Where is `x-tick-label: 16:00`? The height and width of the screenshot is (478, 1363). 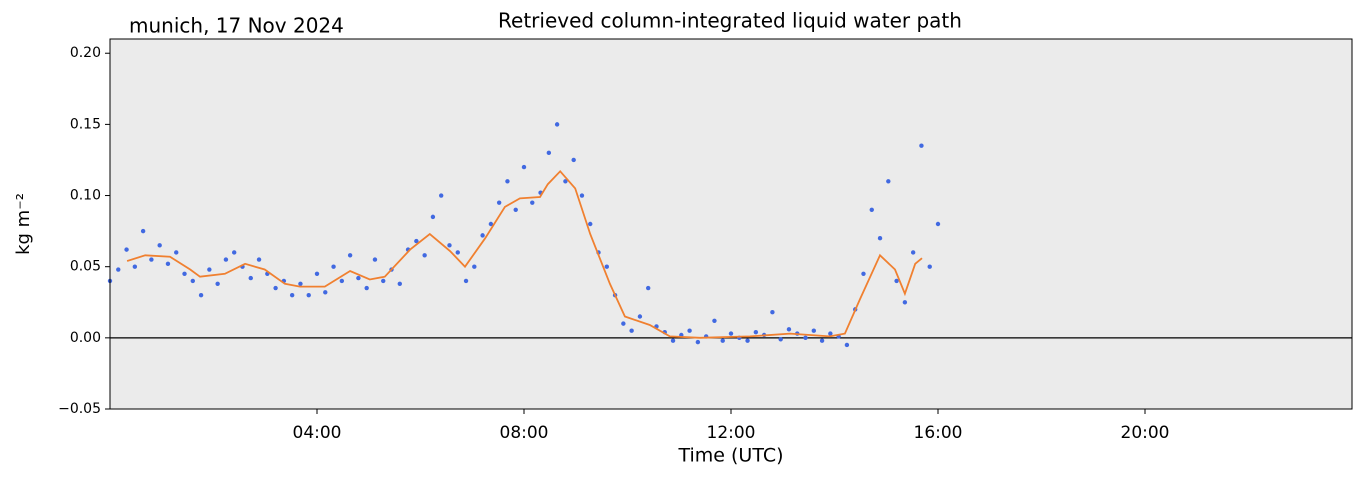
x-tick-label: 16:00 is located at coordinates (938, 433).